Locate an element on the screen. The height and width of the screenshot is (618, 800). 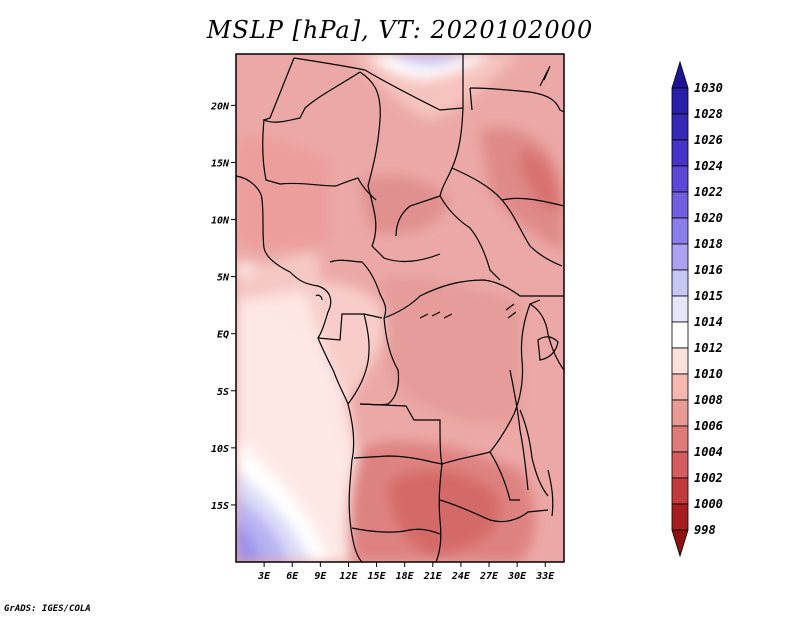
colorbar-label: 998 is located at coordinates (705, 530).